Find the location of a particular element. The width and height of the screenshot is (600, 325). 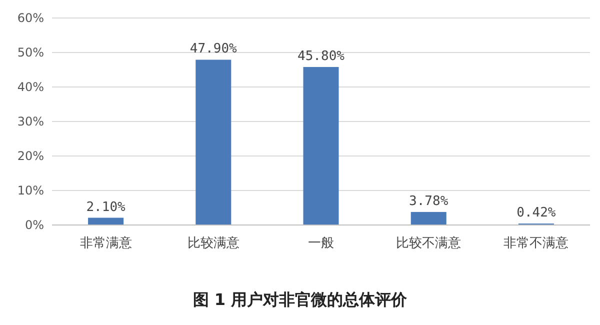

data-label: 2.10% is located at coordinates (106, 207).